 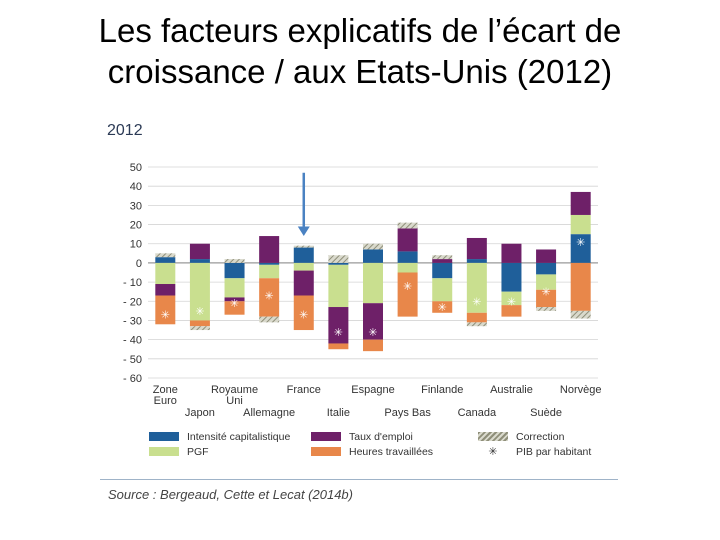 What do you see at coordinates (132, 360) in the screenshot?
I see `y-tick-label: - 50` at bounding box center [132, 360].